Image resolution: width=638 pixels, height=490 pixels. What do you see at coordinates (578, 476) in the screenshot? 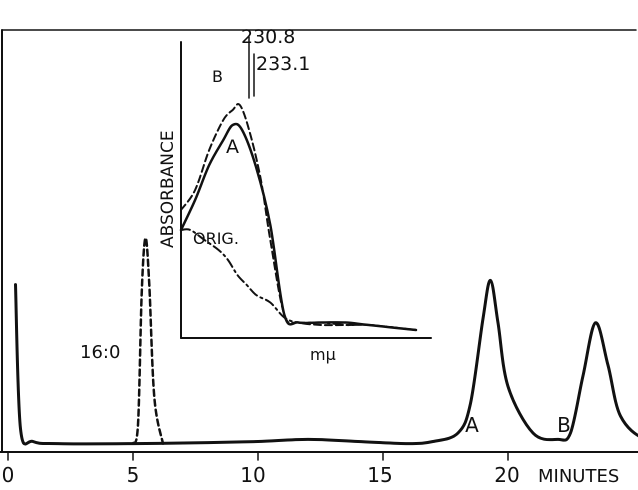
I see `x-axis-title: MINUTES` at bounding box center [578, 476].